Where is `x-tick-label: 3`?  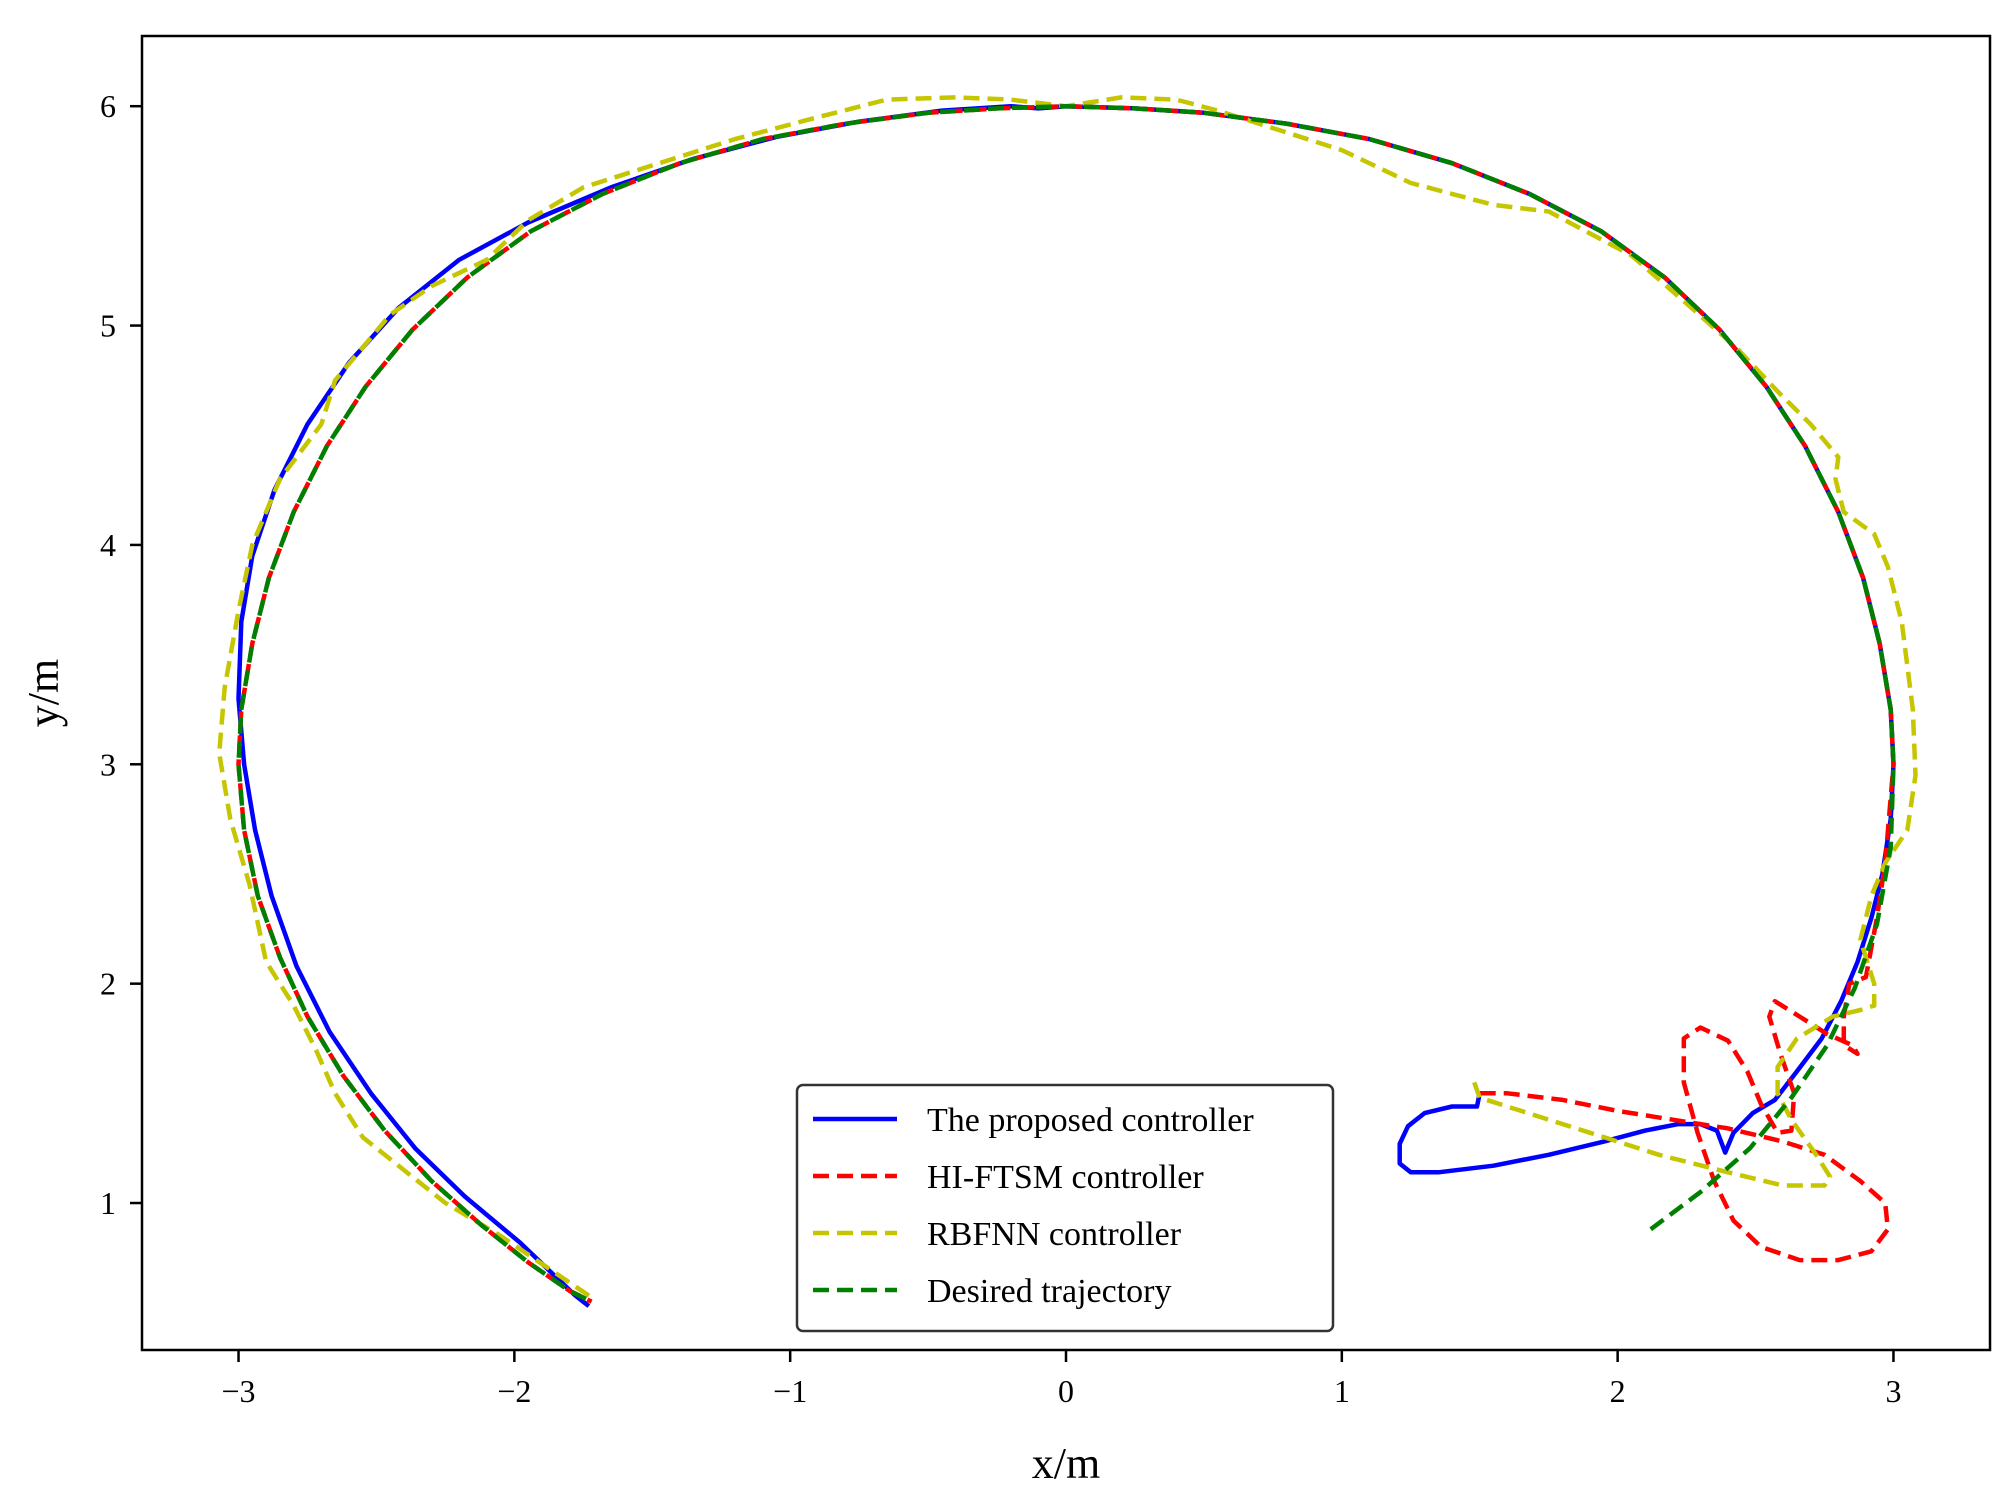
x-tick-label: 3 is located at coordinates (1893, 1391).